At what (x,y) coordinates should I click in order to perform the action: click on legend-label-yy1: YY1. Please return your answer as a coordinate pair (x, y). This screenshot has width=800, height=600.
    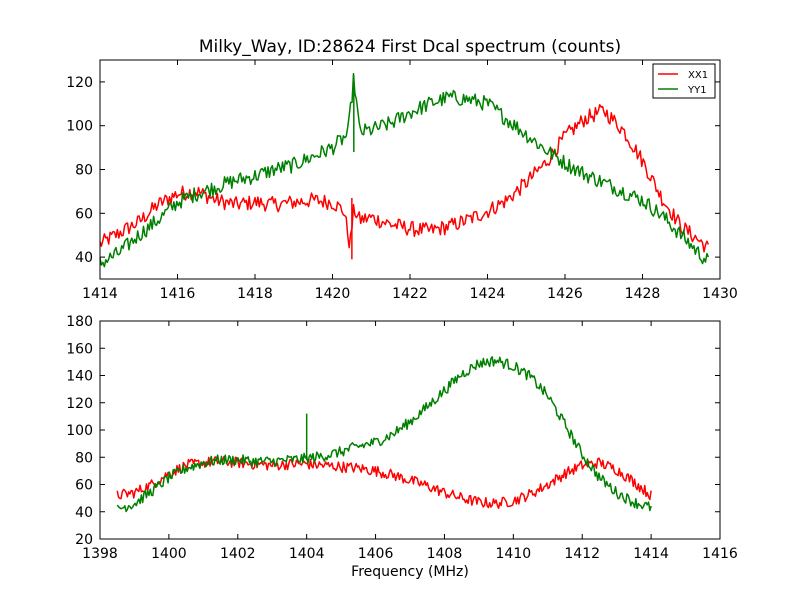
    Looking at the image, I should click on (697, 90).